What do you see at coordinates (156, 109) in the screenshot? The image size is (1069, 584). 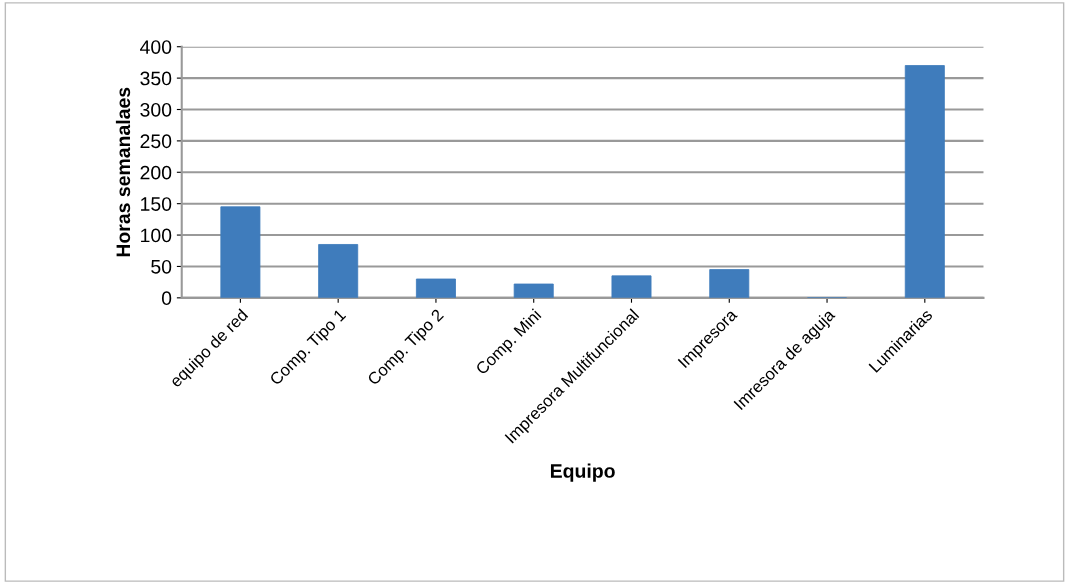 I see `y-tick-label: 300` at bounding box center [156, 109].